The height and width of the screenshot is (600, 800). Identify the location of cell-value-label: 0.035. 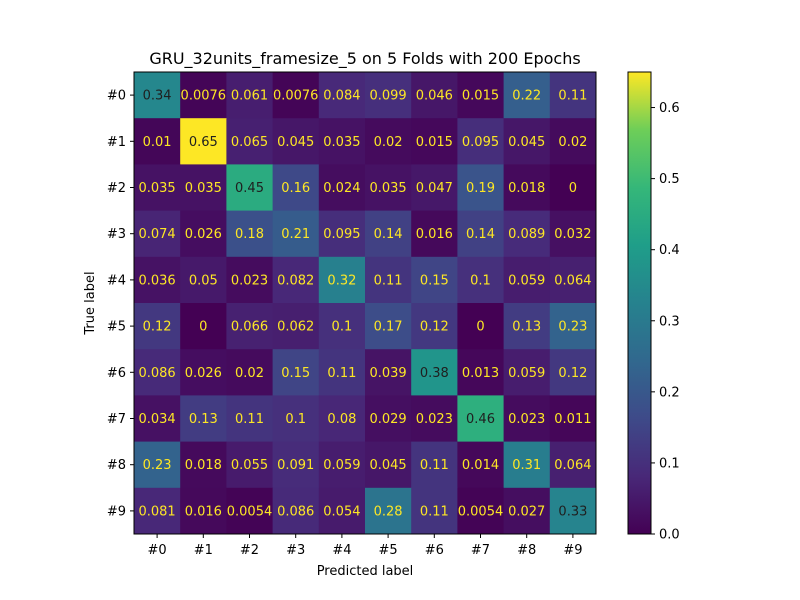
(203, 188).